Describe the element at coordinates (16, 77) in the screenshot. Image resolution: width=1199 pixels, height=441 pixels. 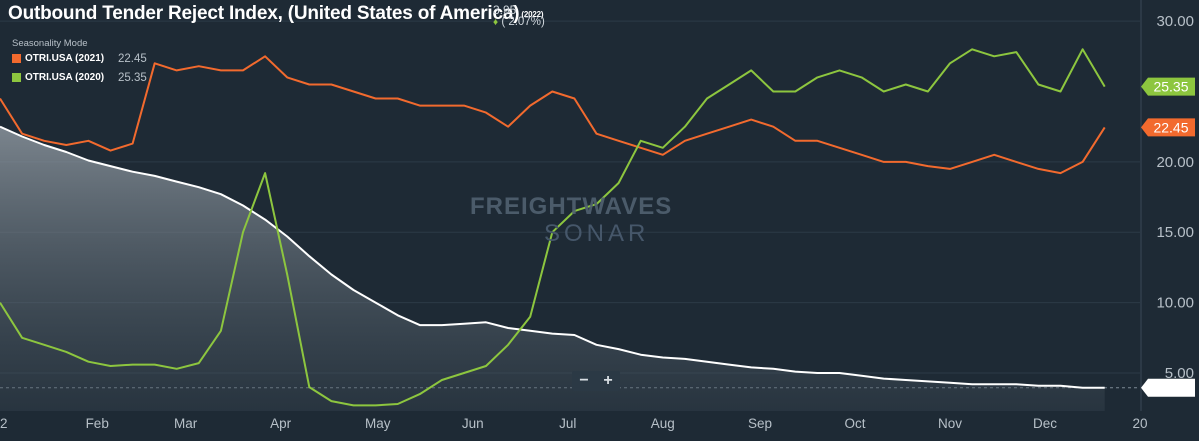
I see `legend-swatch-2020` at that location.